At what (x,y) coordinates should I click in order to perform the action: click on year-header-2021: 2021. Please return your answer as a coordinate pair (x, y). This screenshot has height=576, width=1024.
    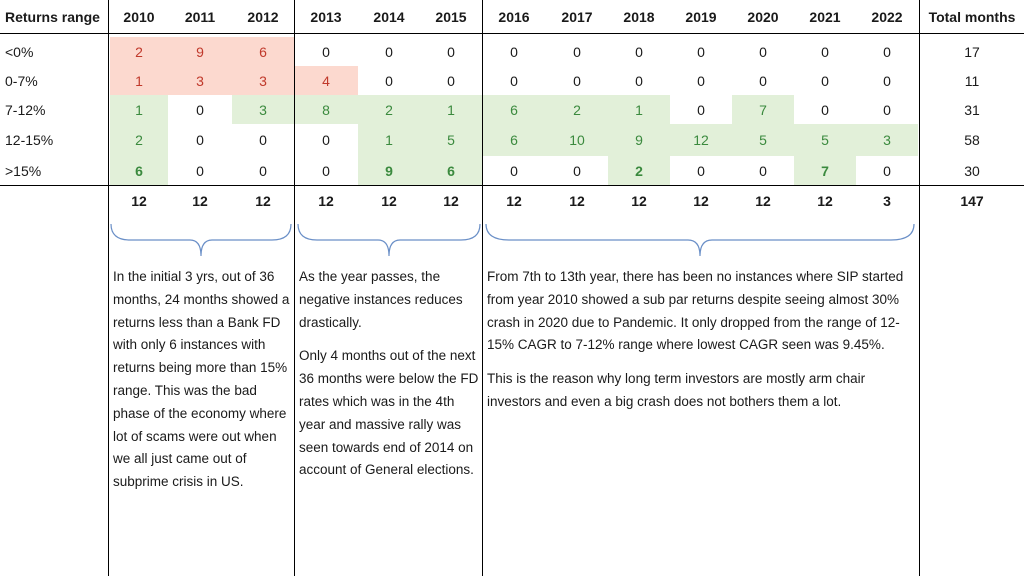
    Looking at the image, I should click on (825, 17).